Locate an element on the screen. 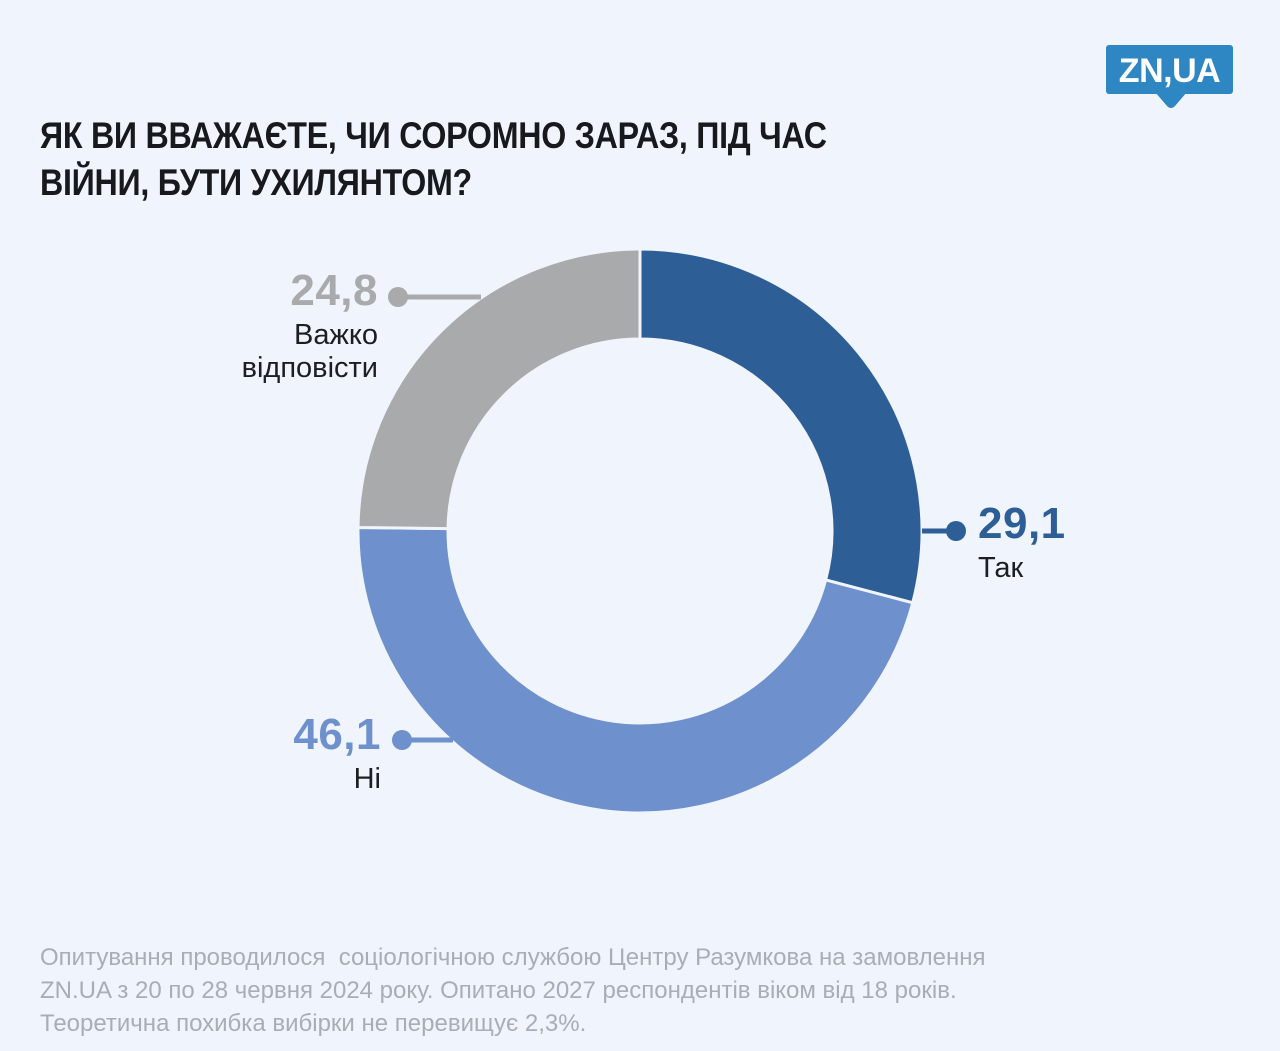 The height and width of the screenshot is (1051, 1280). value-no: 46,1 is located at coordinates (337, 734).